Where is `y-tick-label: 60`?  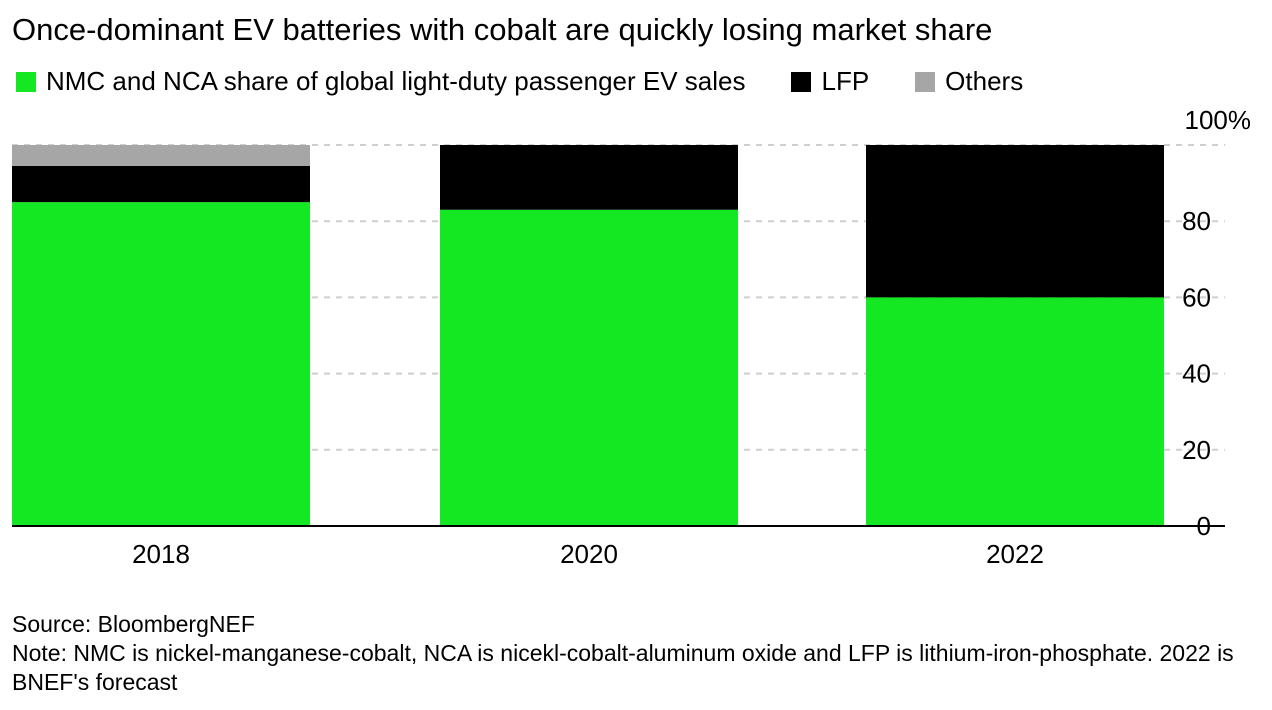
y-tick-label: 60 is located at coordinates (1196, 297).